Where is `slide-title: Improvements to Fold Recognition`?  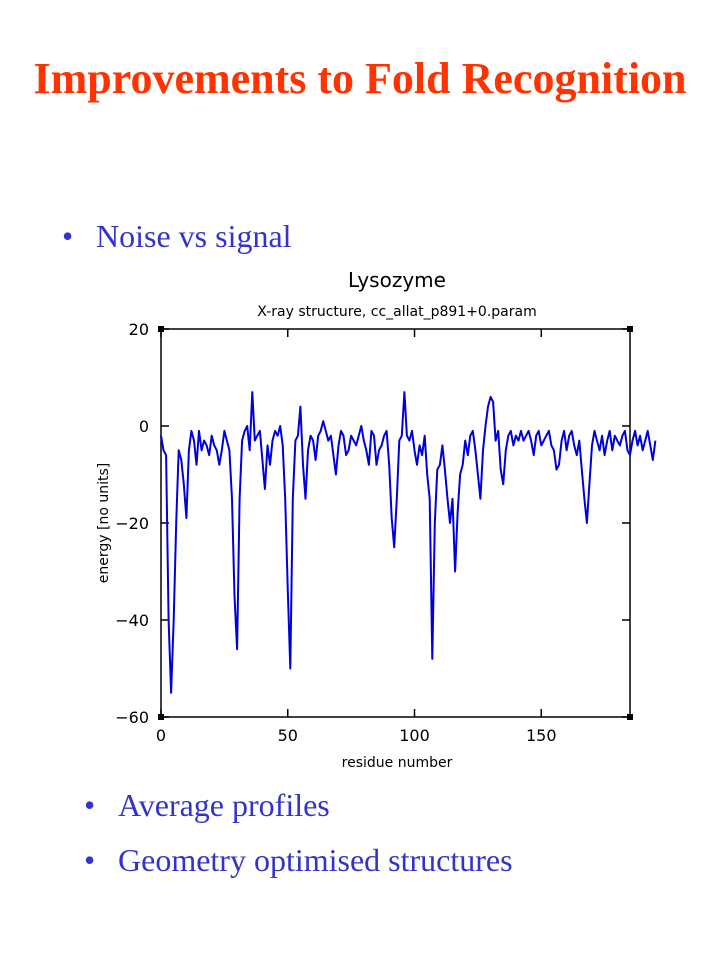
slide-title: Improvements to Fold Recognition is located at coordinates (360, 78).